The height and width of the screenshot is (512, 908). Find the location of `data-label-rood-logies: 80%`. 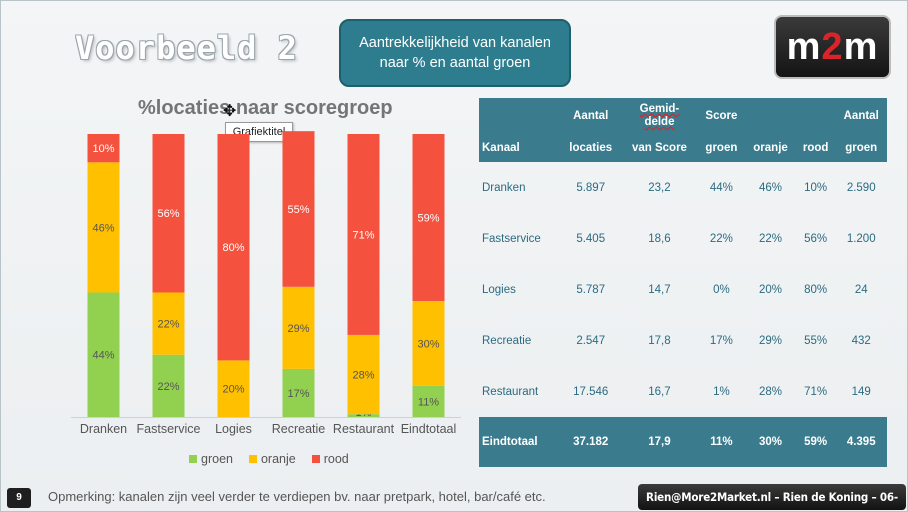

data-label-rood-logies: 80% is located at coordinates (233, 248).